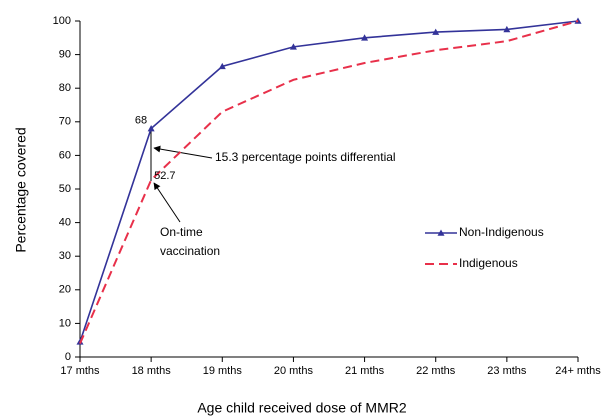  I want to click on annotation: On-time vaccination, so click(190, 241).